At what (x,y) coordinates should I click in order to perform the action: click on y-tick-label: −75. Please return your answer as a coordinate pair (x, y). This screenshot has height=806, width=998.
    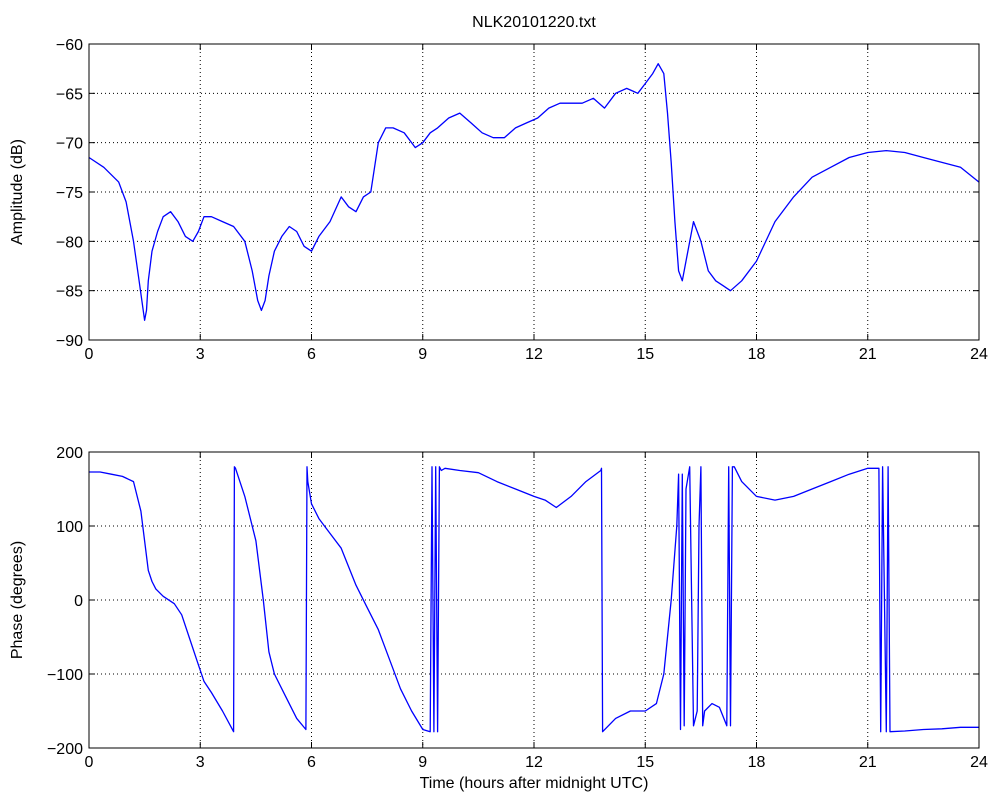
    Looking at the image, I should click on (69, 193).